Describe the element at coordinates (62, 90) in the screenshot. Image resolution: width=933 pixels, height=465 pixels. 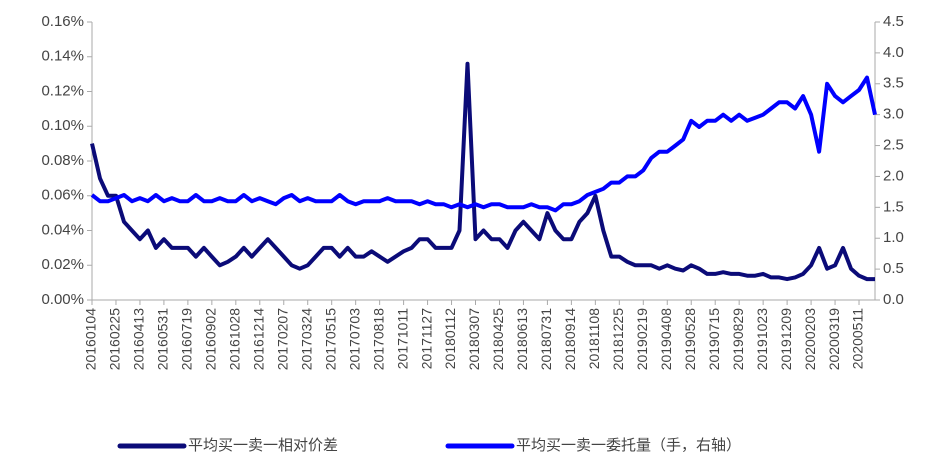
I see `y-tick-label: 0.12%` at that location.